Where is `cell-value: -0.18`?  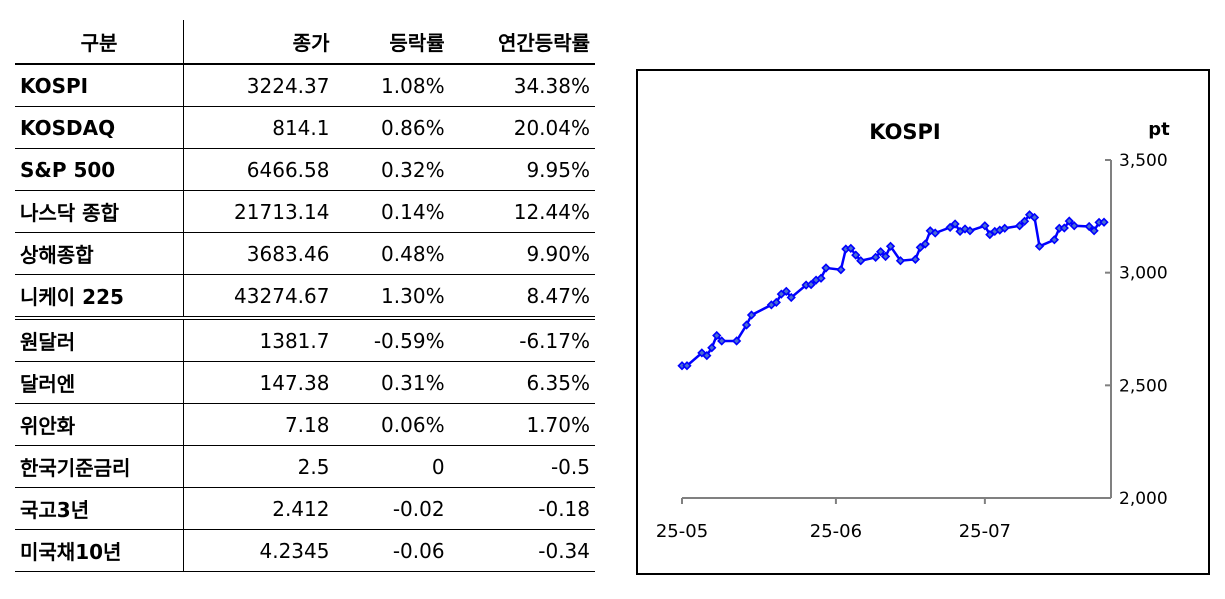
cell-value: -0.18 is located at coordinates (522, 508).